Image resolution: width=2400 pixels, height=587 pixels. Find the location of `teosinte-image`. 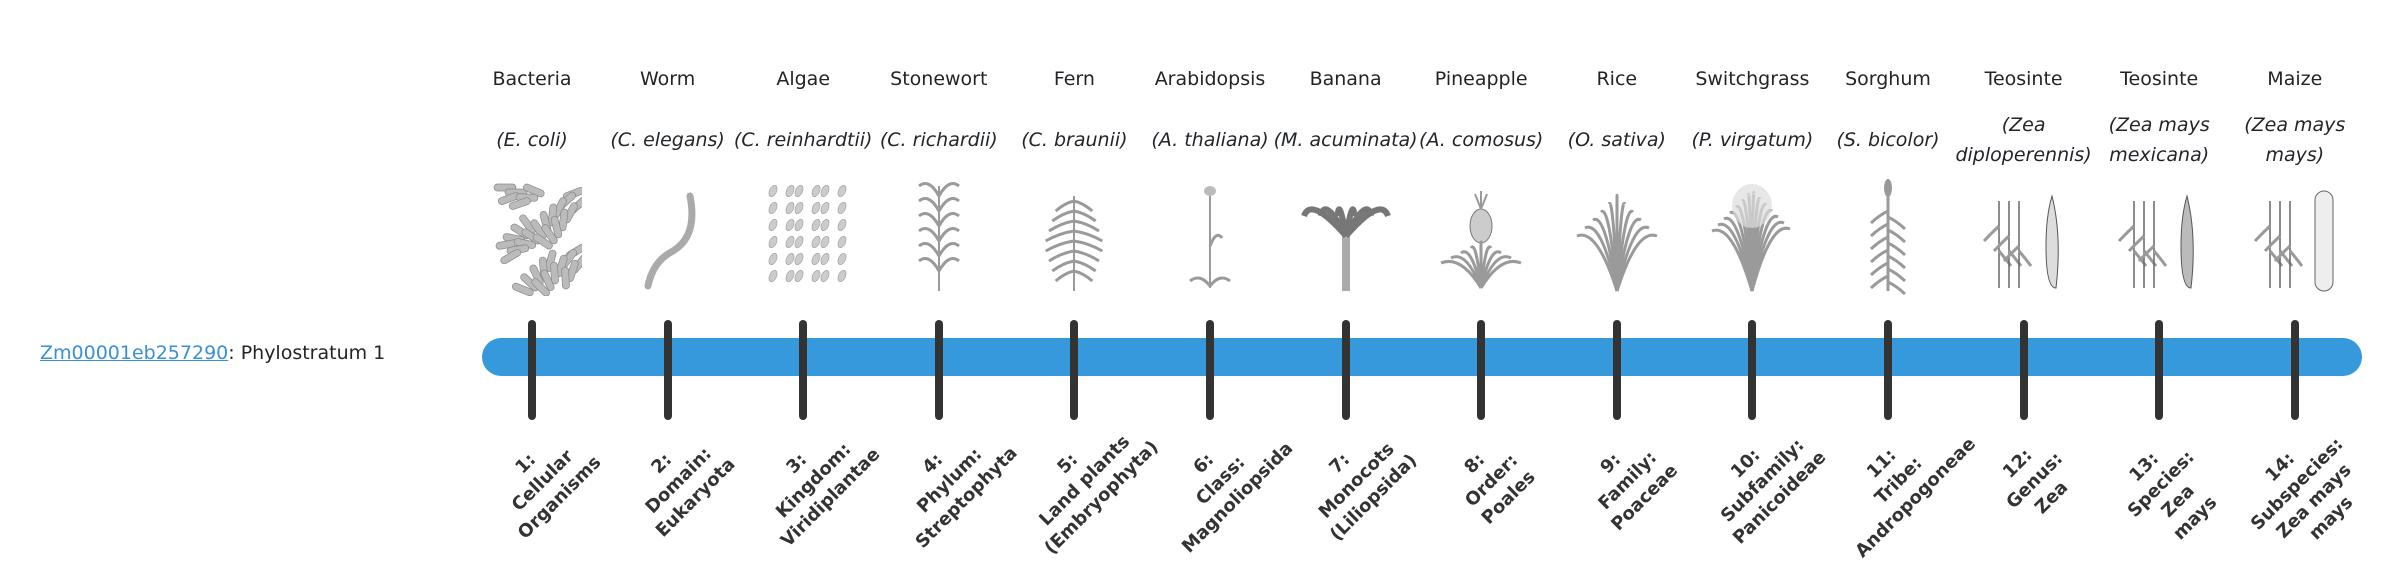

teosinte-image is located at coordinates (2024, 236).